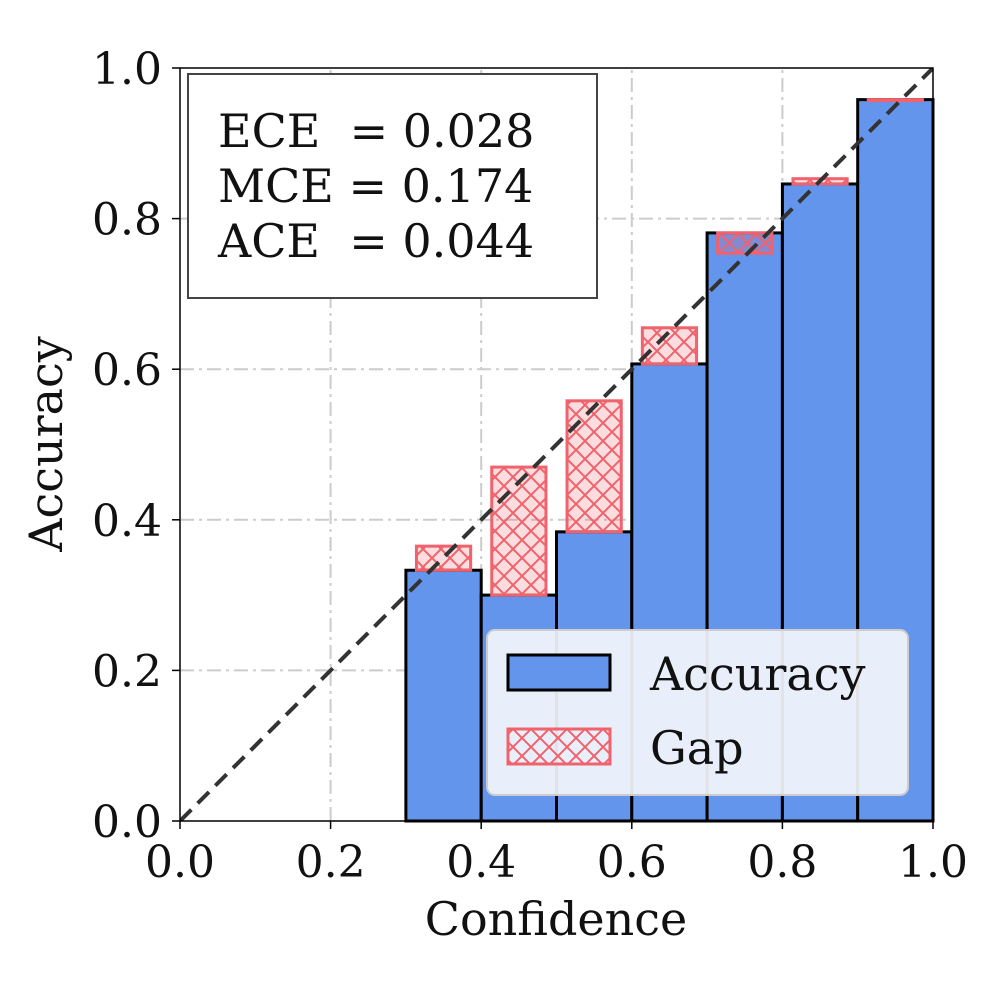 This screenshot has height=997, width=997. I want to click on y-tick-label: 0.0, so click(127, 822).